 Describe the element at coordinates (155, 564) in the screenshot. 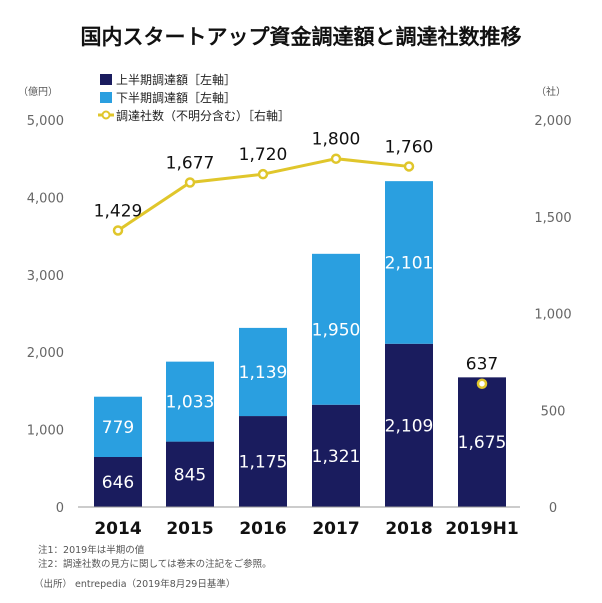

I see `note-text: 注2：調達社数の見方に関しては巻末の注記をご参照。` at that location.